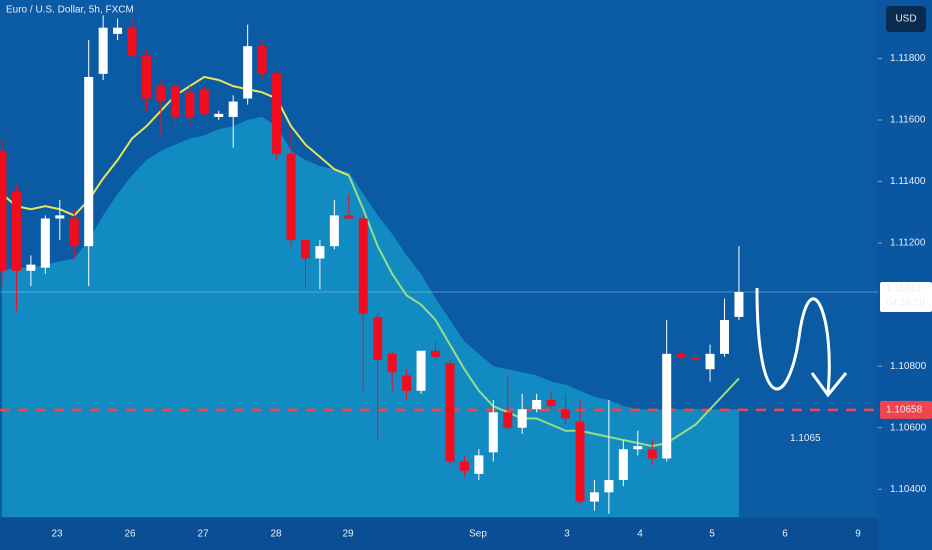 The width and height of the screenshot is (932, 550). What do you see at coordinates (908, 489) in the screenshot?
I see `y-tick-label: 1.10400` at bounding box center [908, 489].